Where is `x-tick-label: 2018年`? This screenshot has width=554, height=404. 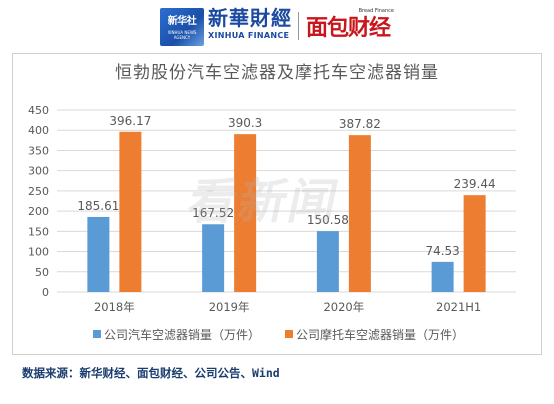 x-tick-label: 2018年 is located at coordinates (114, 307).